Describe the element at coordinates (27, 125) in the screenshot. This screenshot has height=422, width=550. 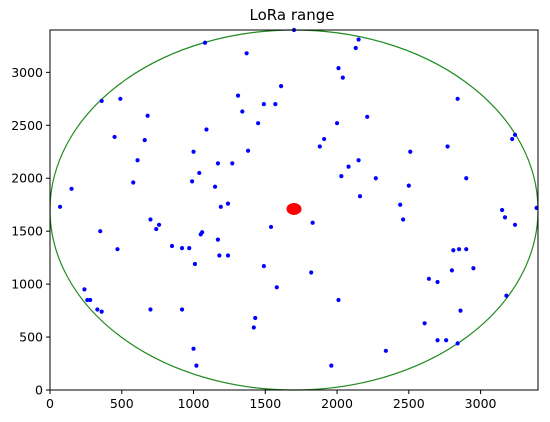
I see `y-tick-label: 2500` at that location.